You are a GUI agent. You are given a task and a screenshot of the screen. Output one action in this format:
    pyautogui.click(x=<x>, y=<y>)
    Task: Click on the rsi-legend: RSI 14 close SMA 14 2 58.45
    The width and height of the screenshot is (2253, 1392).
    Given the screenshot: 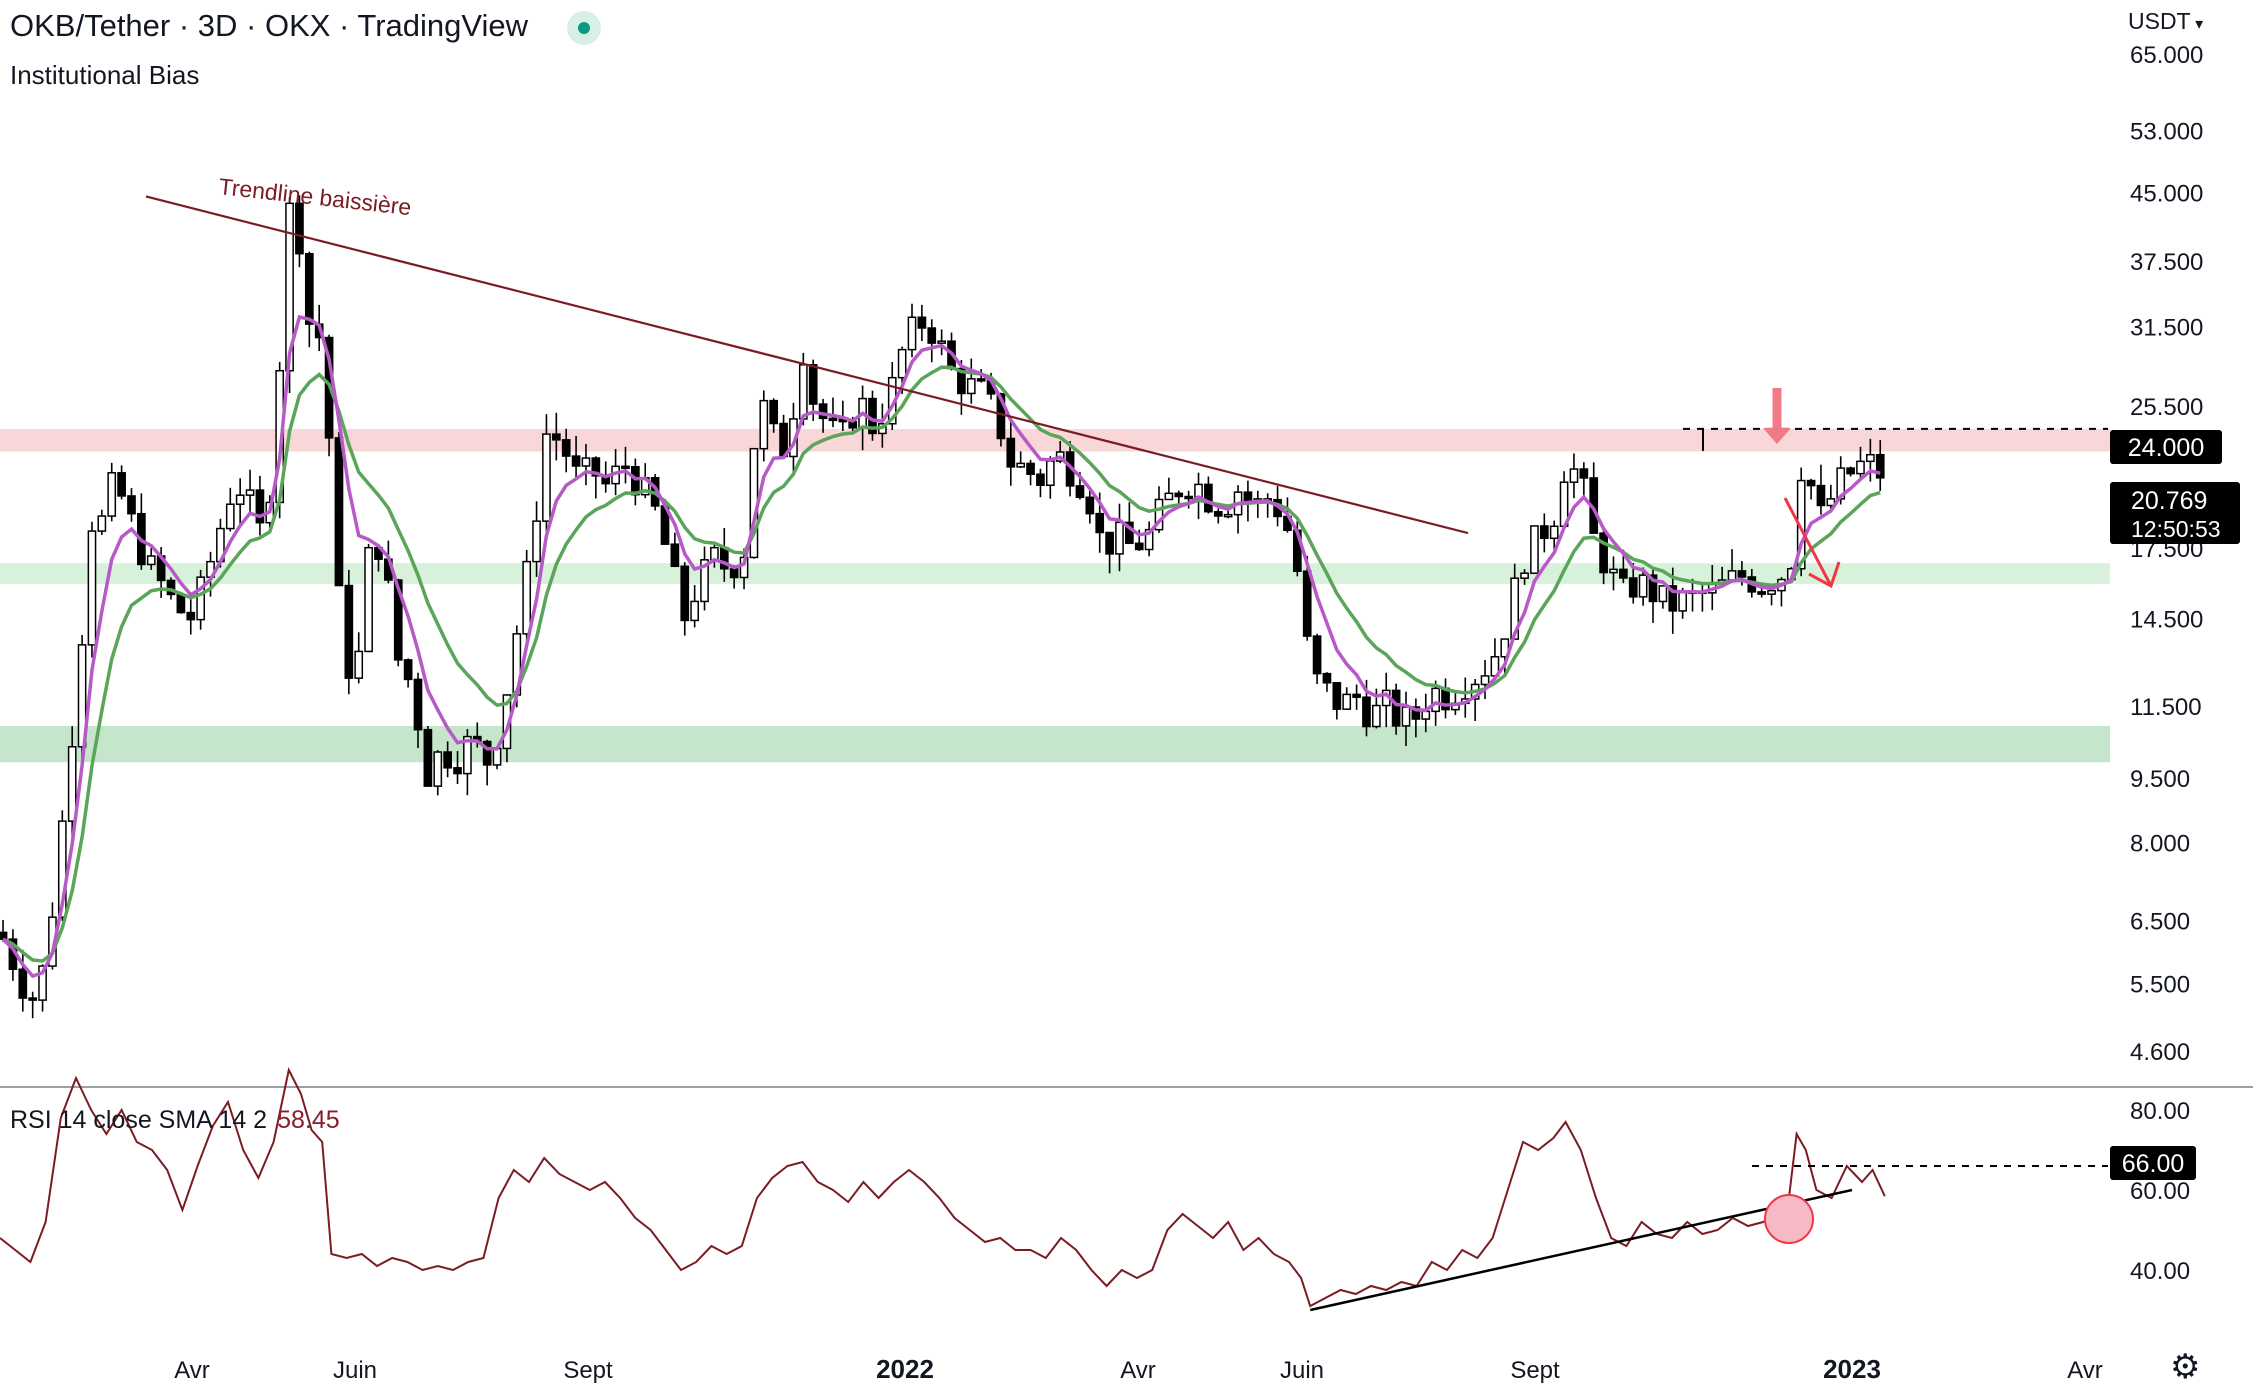 What is the action you would take?
    pyautogui.click(x=175, y=1120)
    